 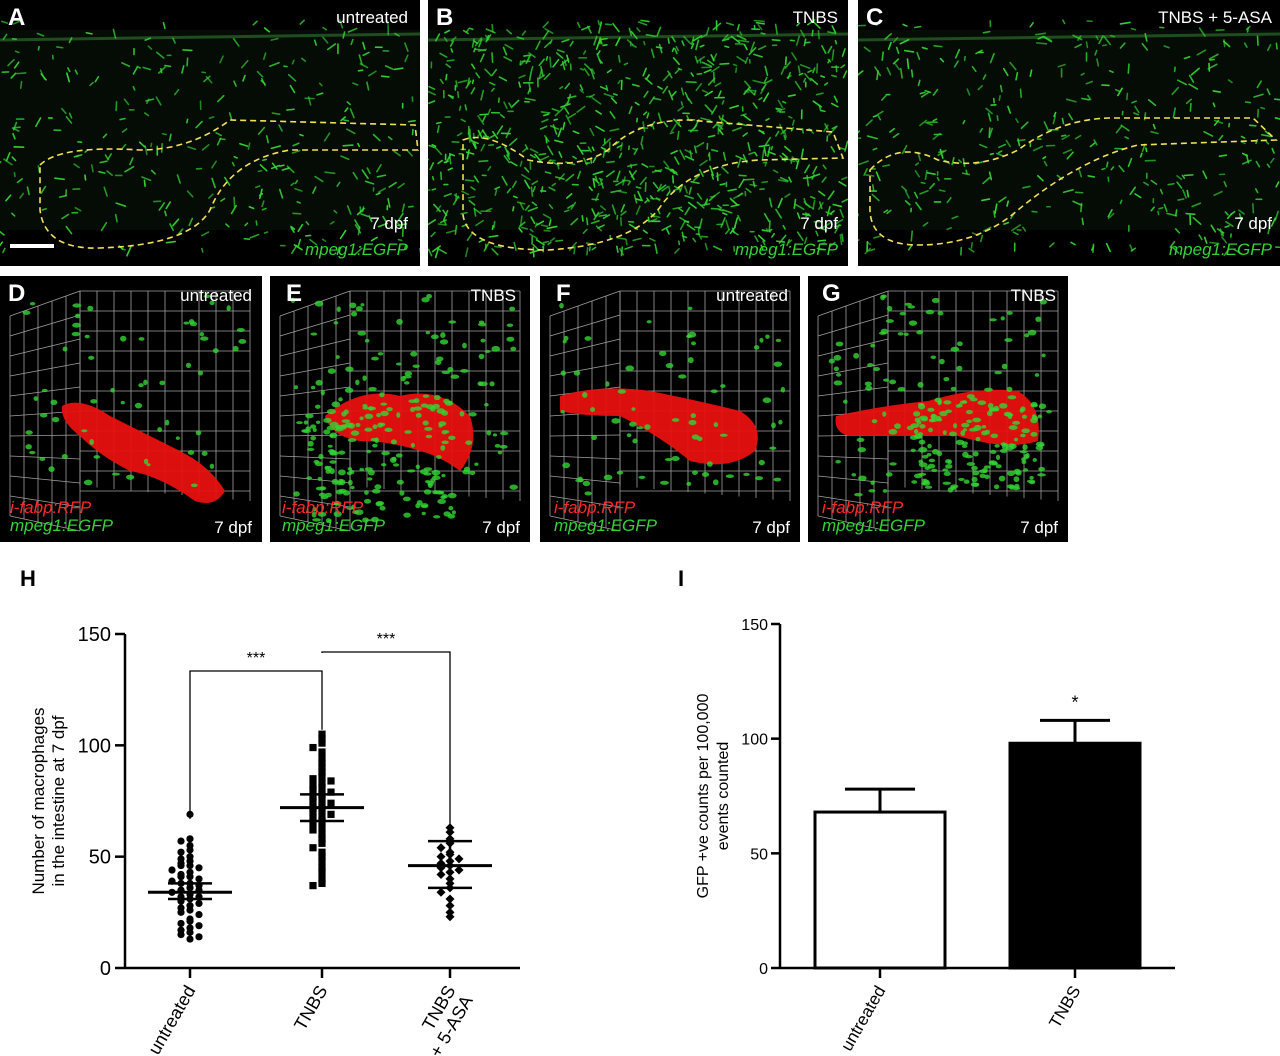 What do you see at coordinates (45, 325) in the screenshot?
I see `grid-line` at bounding box center [45, 325].